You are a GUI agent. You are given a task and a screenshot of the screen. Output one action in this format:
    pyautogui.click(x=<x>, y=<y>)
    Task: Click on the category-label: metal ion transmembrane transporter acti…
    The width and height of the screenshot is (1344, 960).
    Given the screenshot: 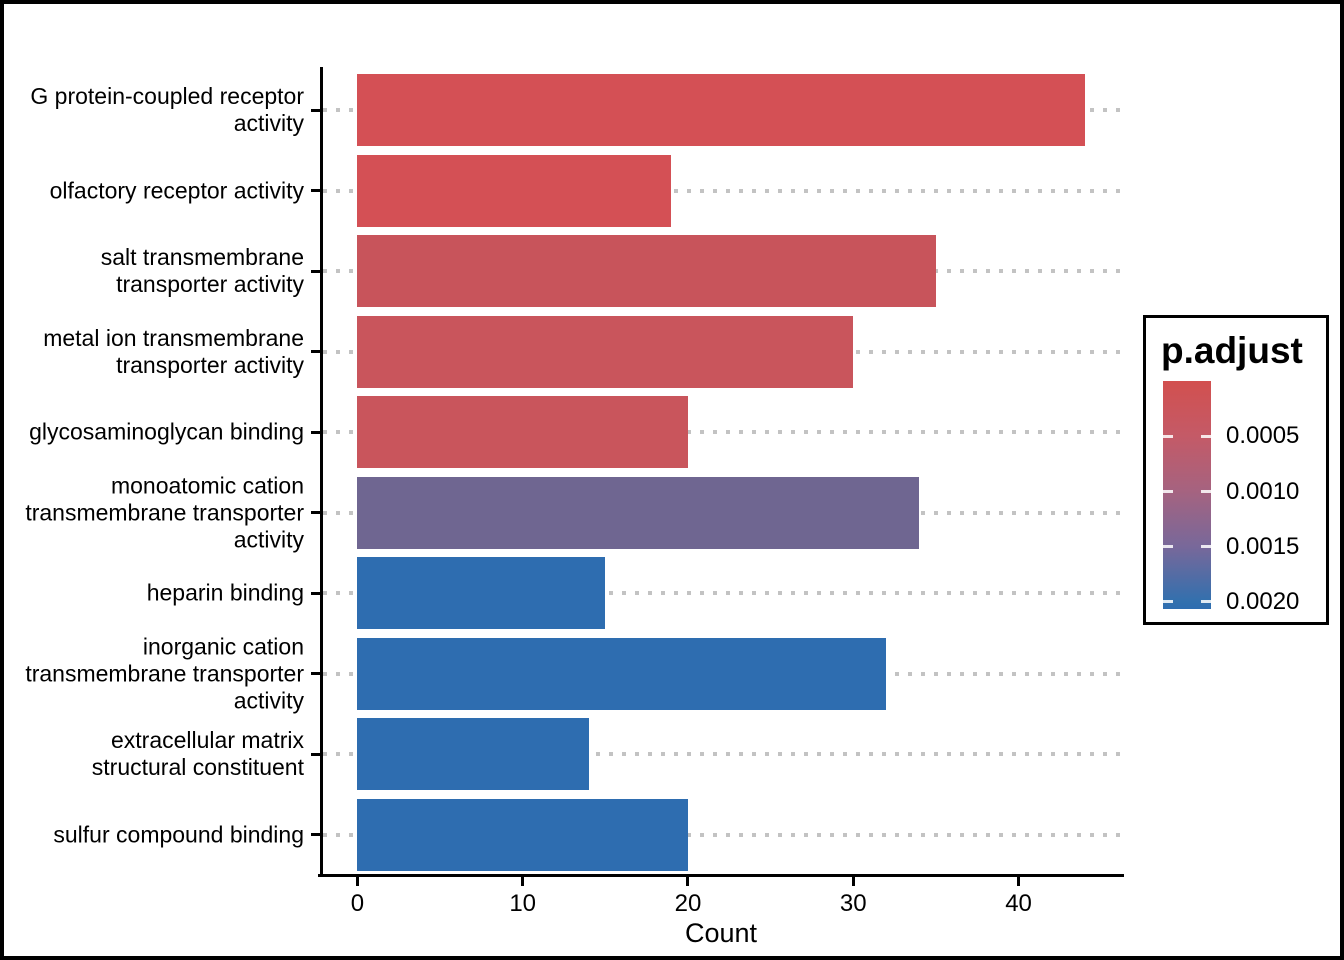 What is the action you would take?
    pyautogui.click(x=173, y=351)
    